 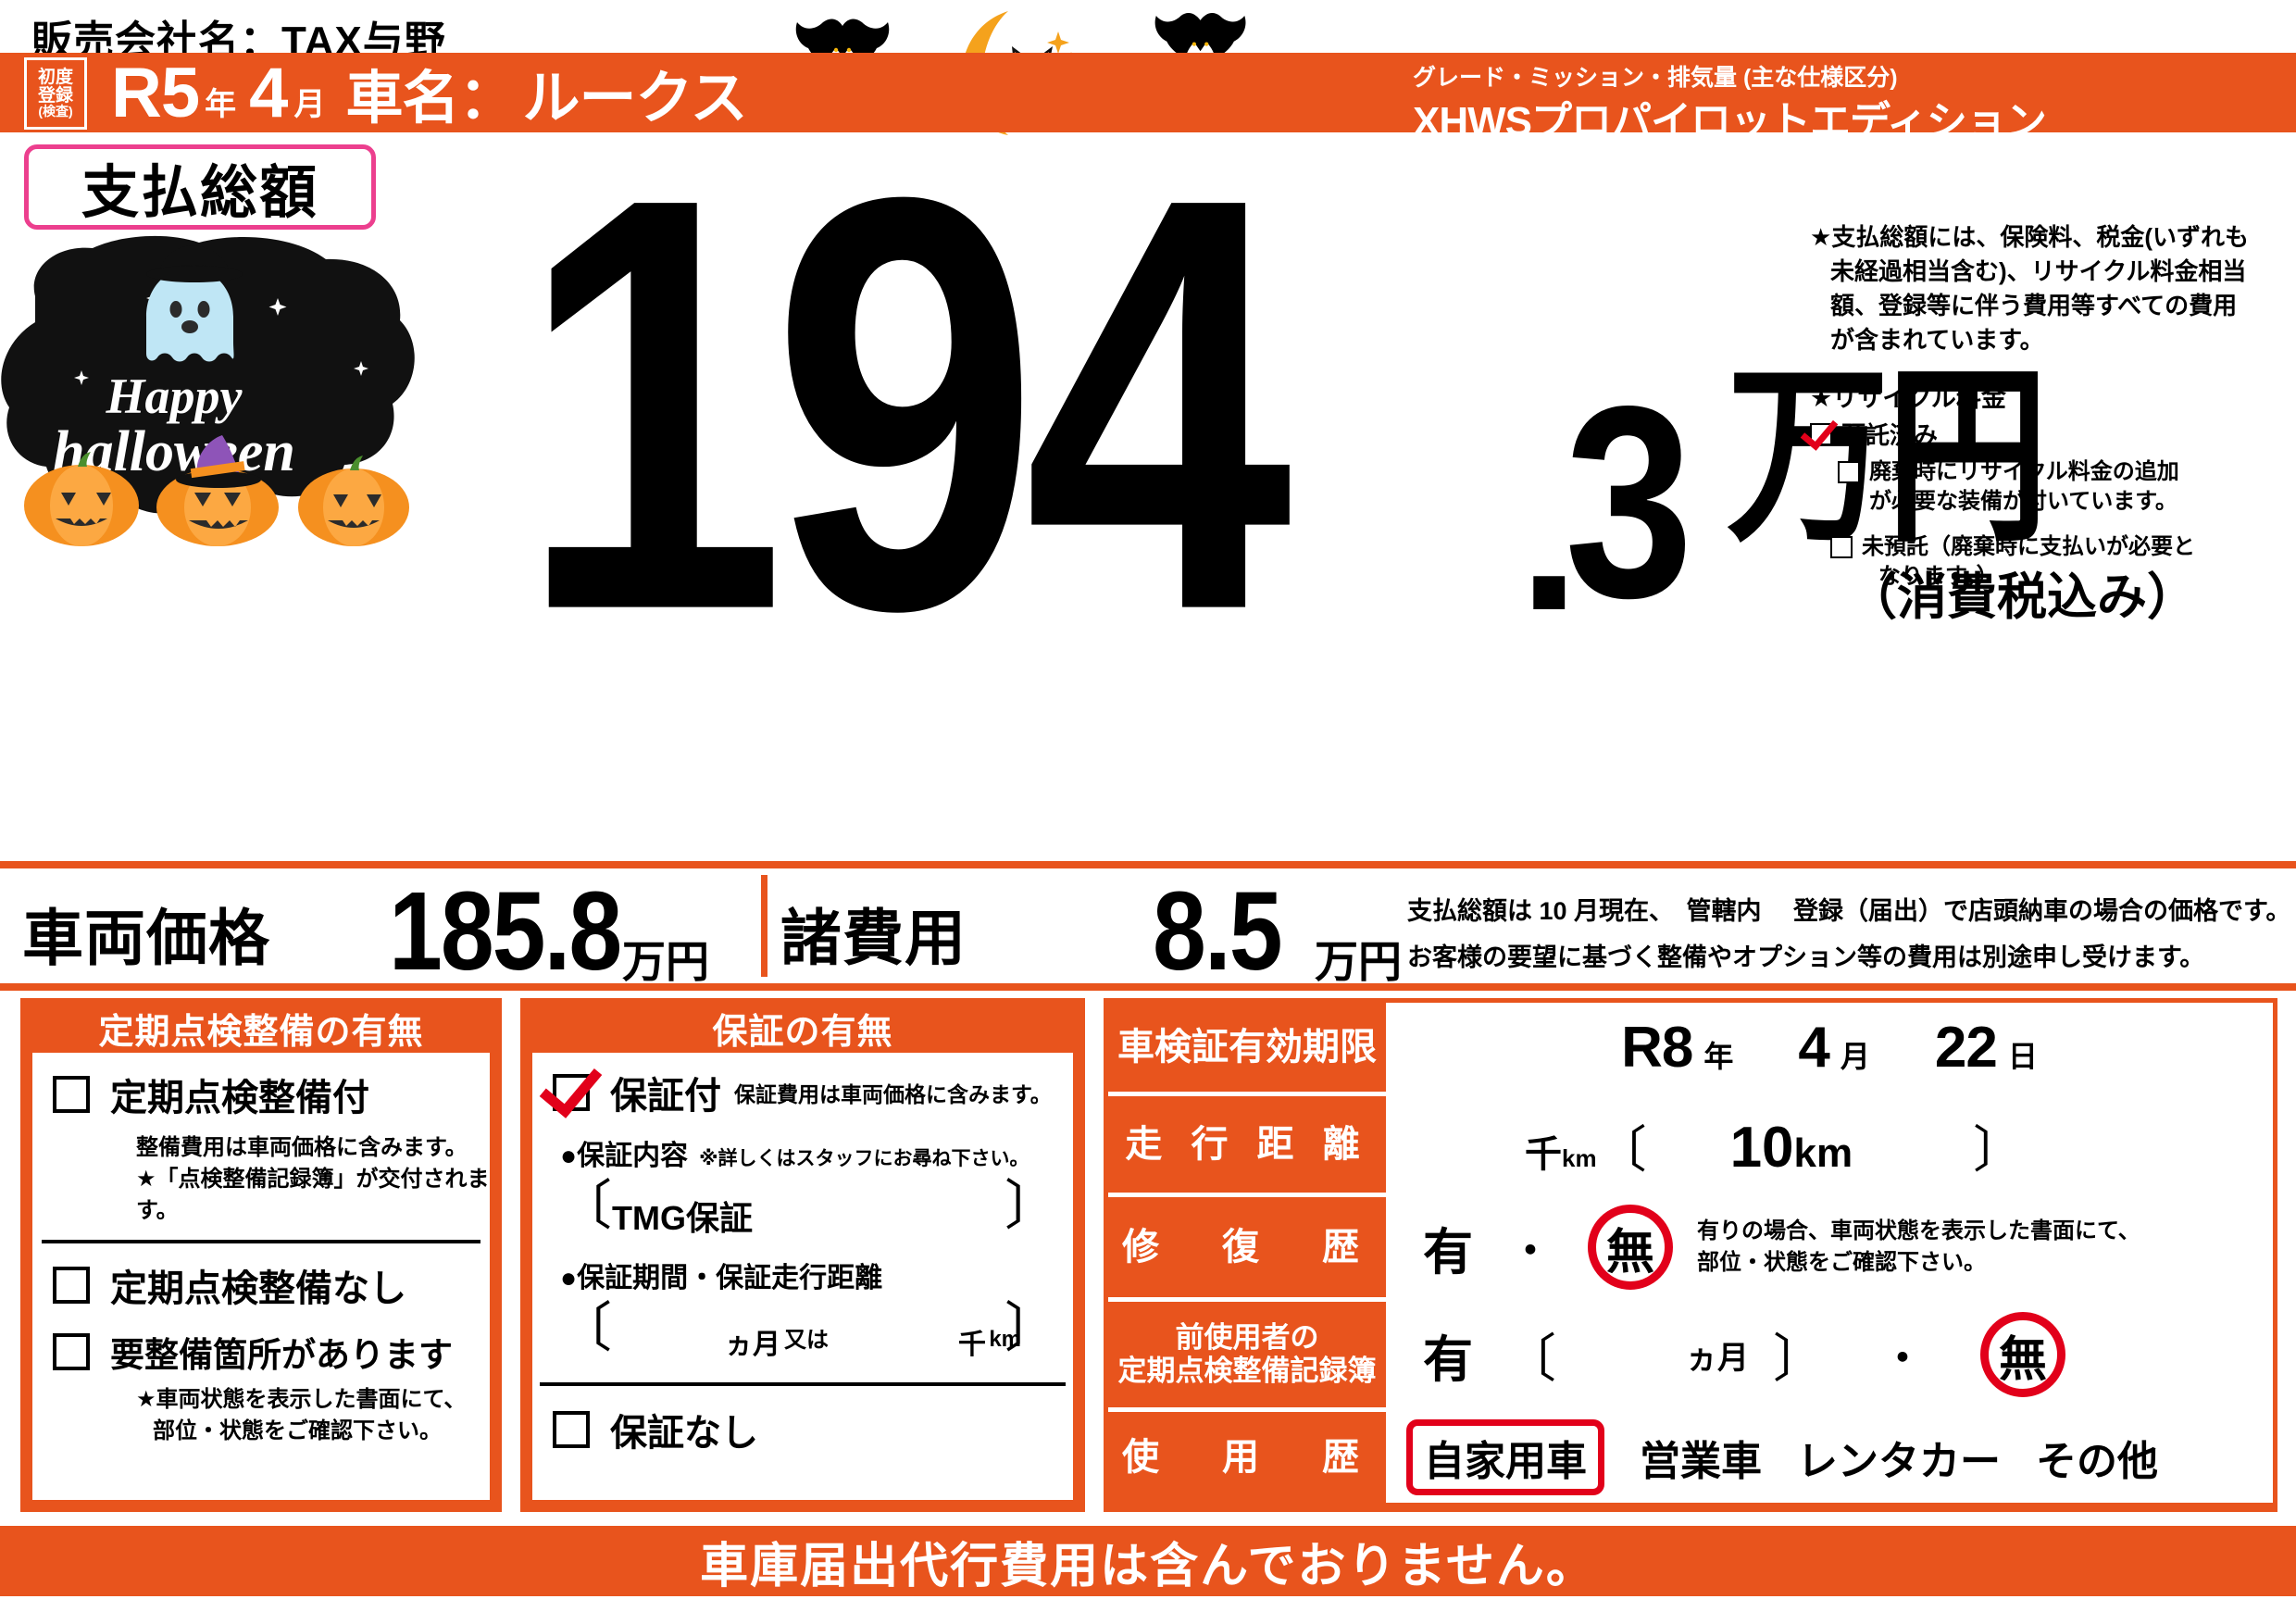 What do you see at coordinates (2097, 1461) in the screenshot?
I see `usage-option-other: その他` at bounding box center [2097, 1461].